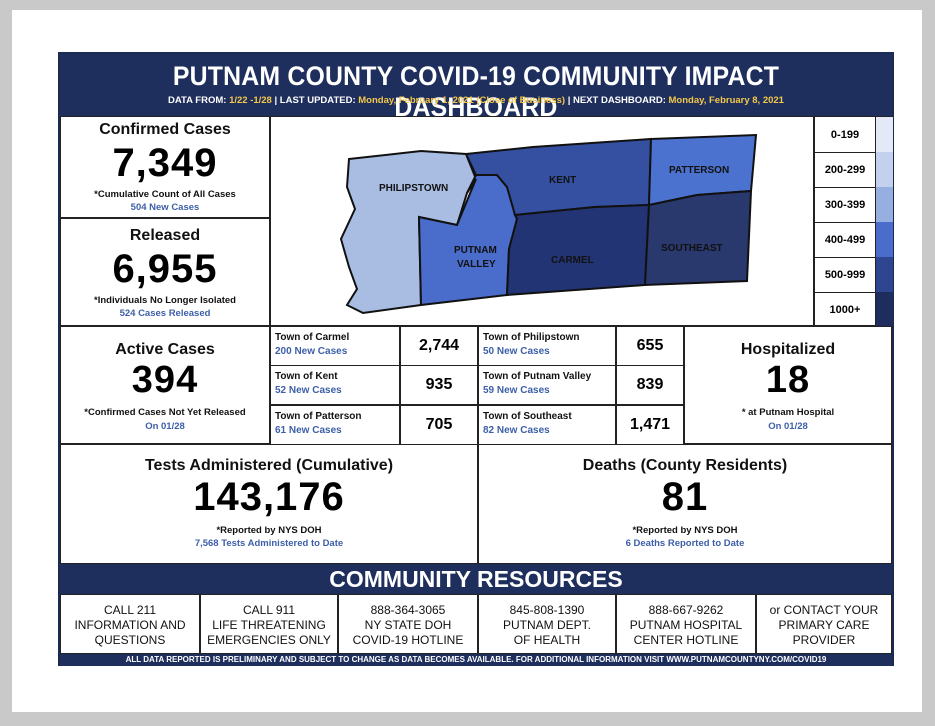 The width and height of the screenshot is (935, 726). What do you see at coordinates (165, 313) in the screenshot?
I see `released-sub: 524 Cases Released` at bounding box center [165, 313].